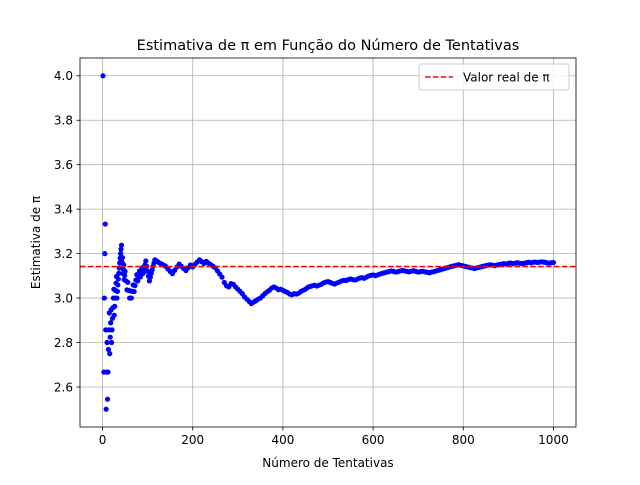 The height and width of the screenshot is (485, 640). What do you see at coordinates (63, 343) in the screenshot?
I see `y-tick-label: 2.8` at bounding box center [63, 343].